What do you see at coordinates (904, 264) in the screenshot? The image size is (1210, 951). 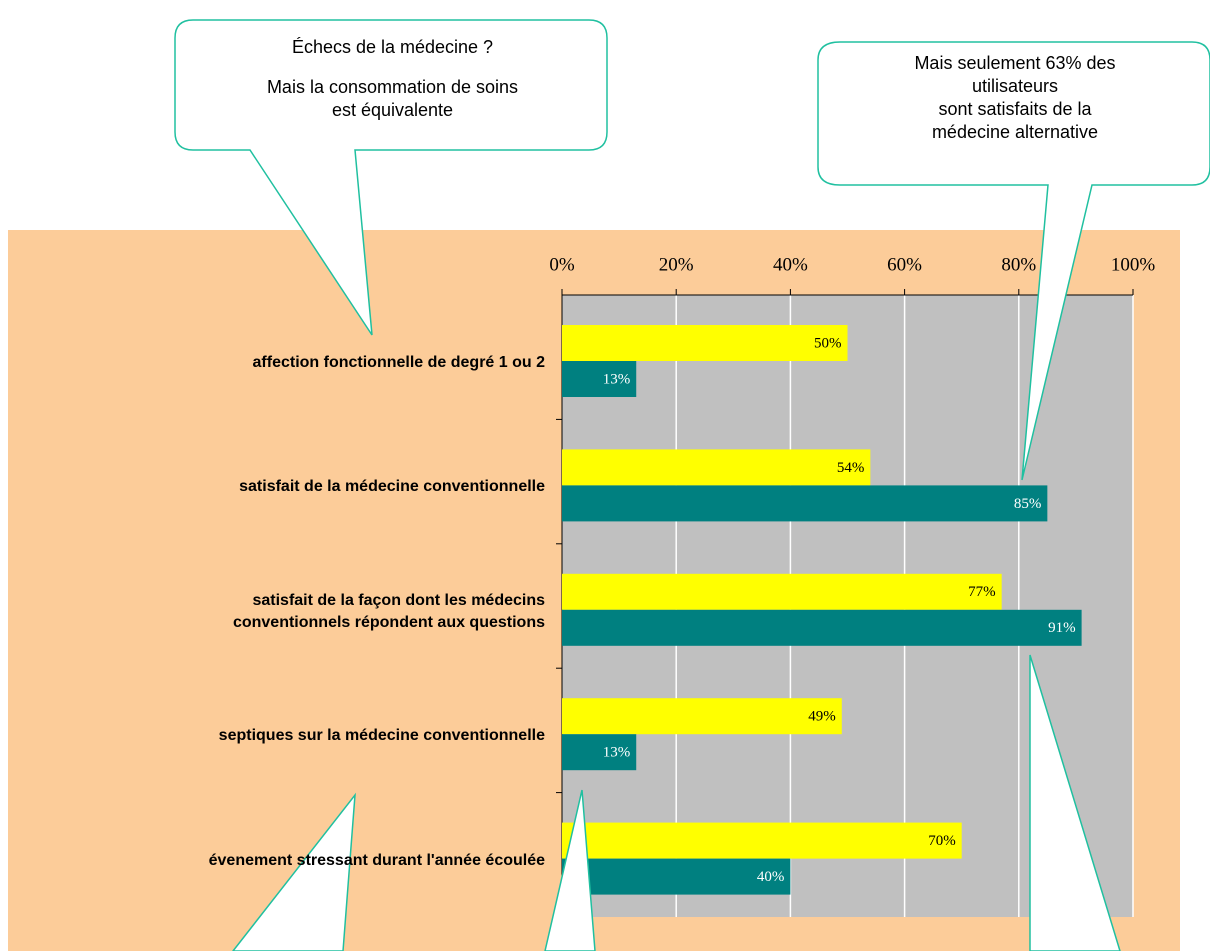 I see `x-tick-label: 60%` at bounding box center [904, 264].